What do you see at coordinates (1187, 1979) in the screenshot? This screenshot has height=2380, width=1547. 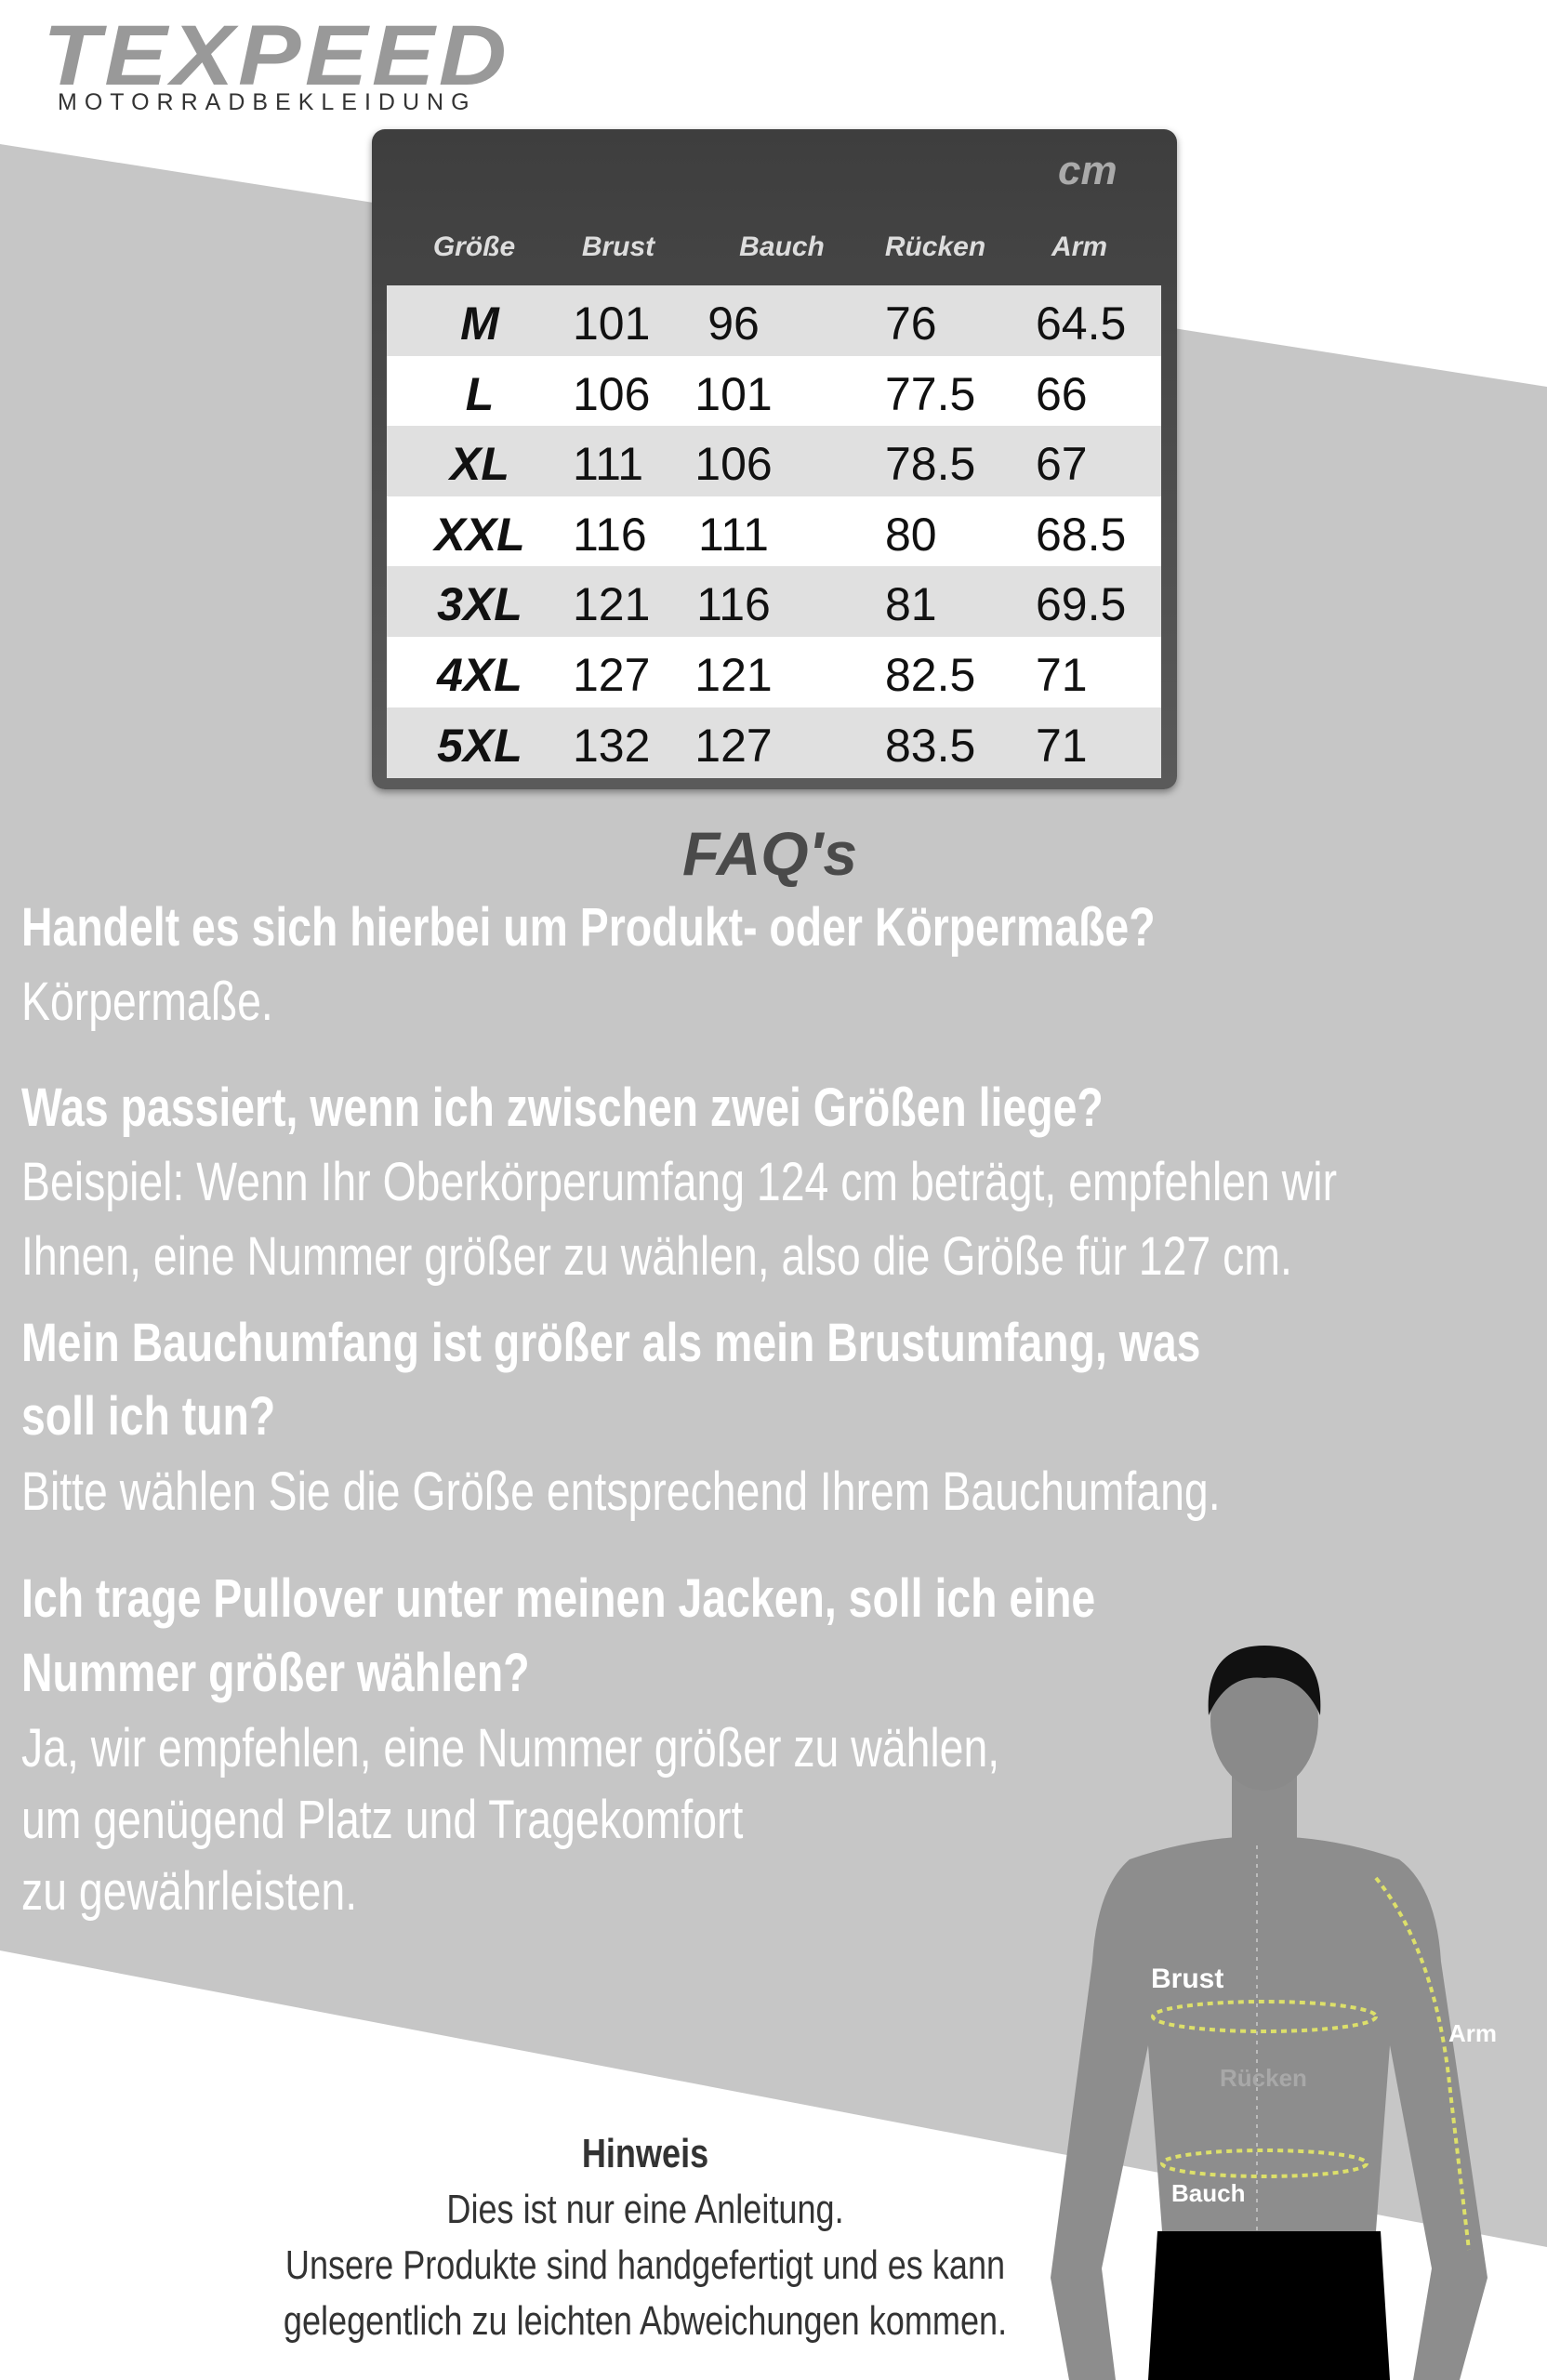 I see `label: Brust` at bounding box center [1187, 1979].